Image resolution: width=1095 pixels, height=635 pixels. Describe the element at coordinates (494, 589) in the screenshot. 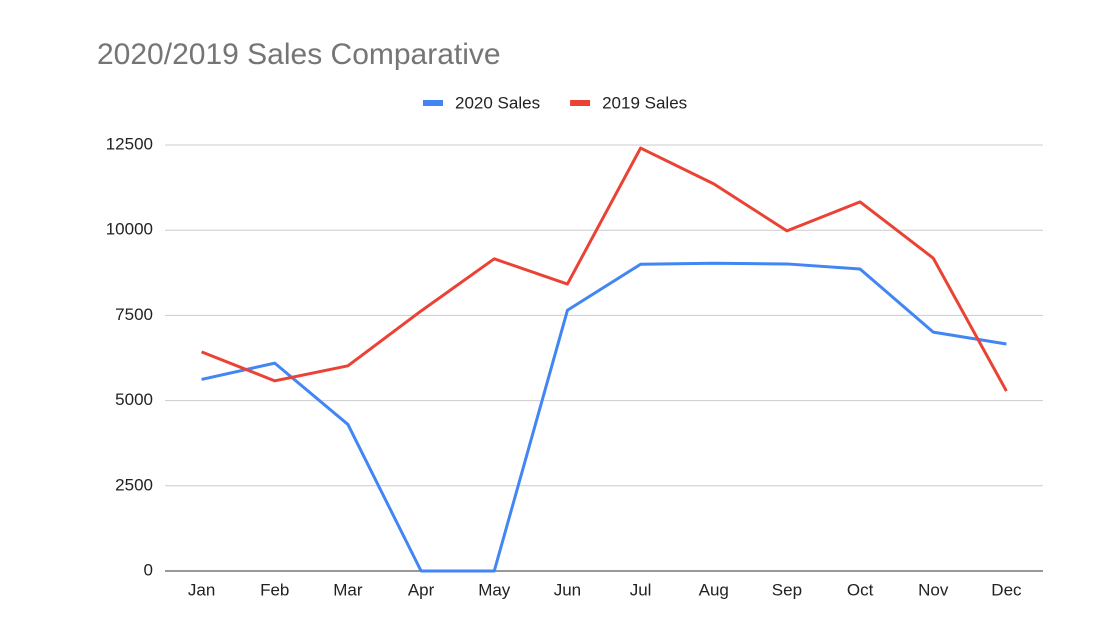

I see `x-tick-label: May` at that location.